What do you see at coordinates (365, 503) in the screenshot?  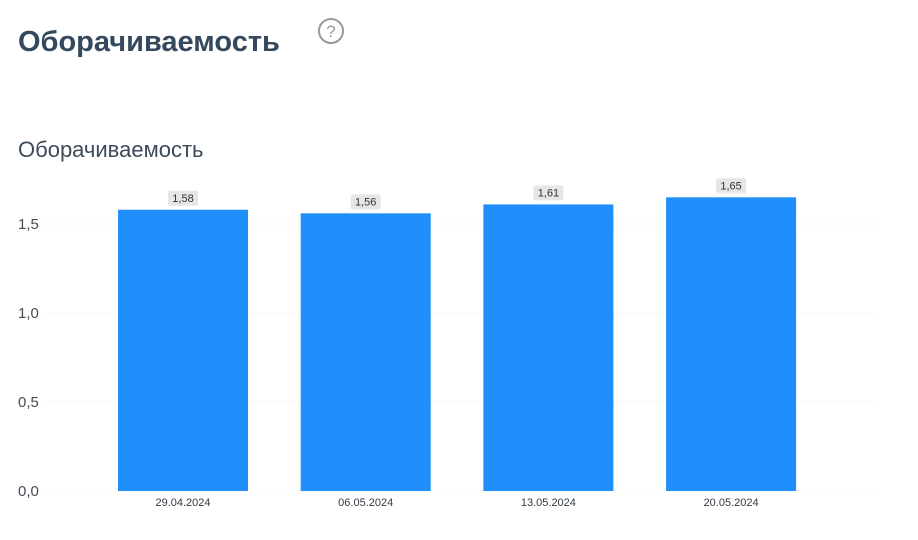 I see `x-tick-label: 06.05.2024` at bounding box center [365, 503].